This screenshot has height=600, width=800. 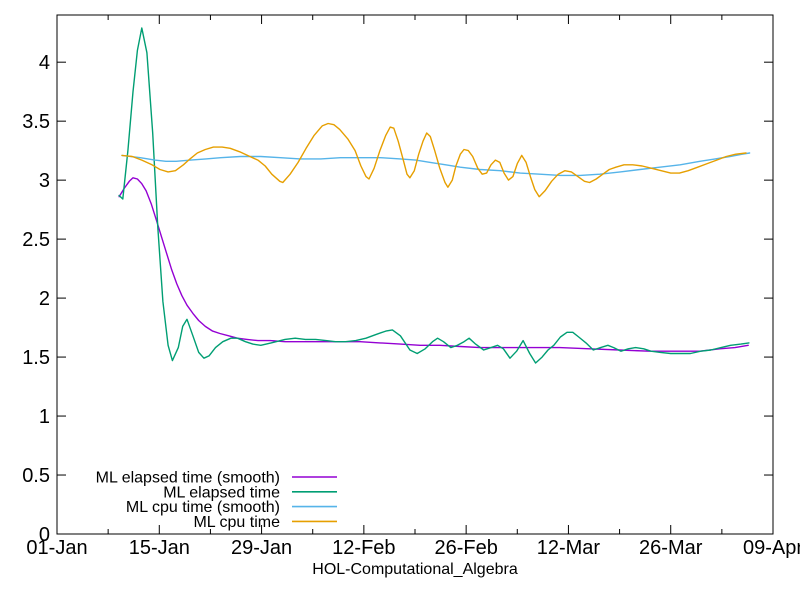 What do you see at coordinates (236, 522) in the screenshot?
I see `legend-label-ml-cpu-time: ML cpu time` at bounding box center [236, 522].